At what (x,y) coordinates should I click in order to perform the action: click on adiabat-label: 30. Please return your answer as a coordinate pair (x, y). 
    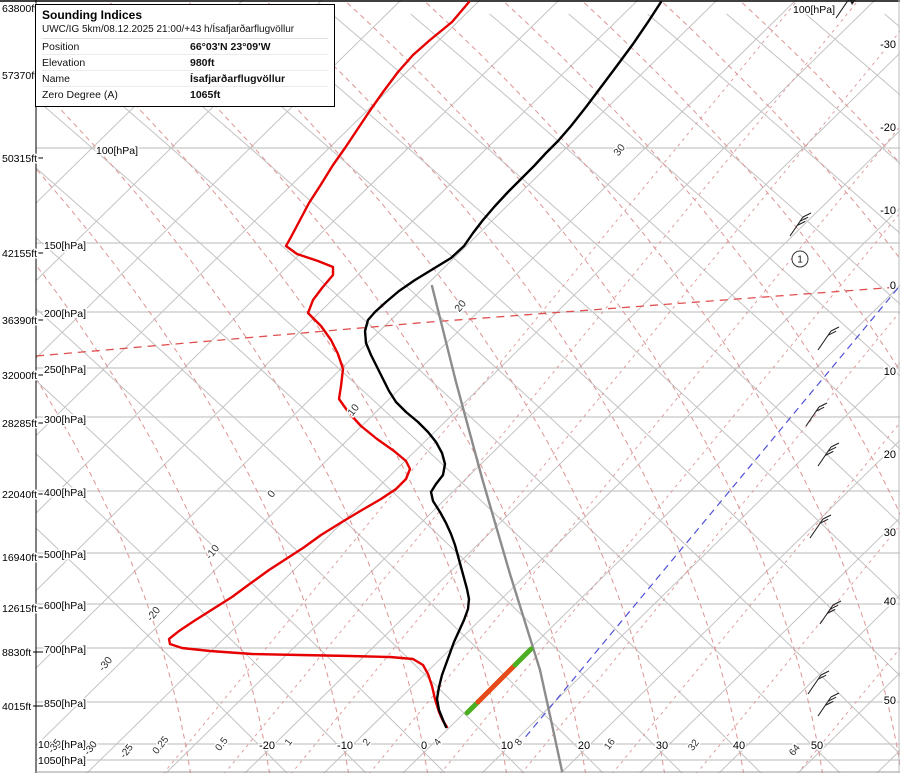
    Looking at the image, I should click on (619, 150).